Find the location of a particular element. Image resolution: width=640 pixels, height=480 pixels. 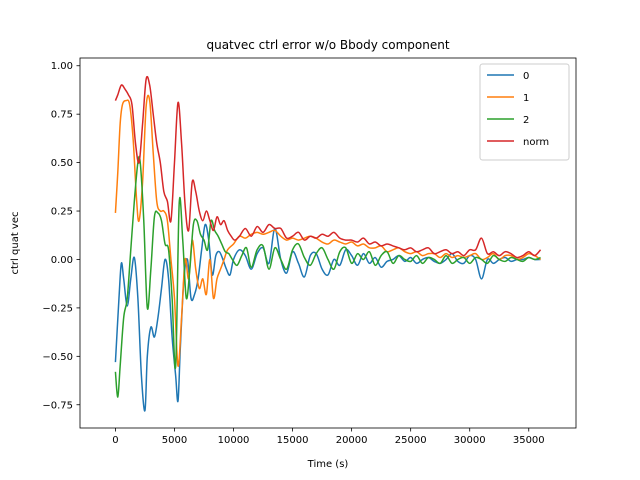

x-tick-label: 30000 is located at coordinates (470, 440).